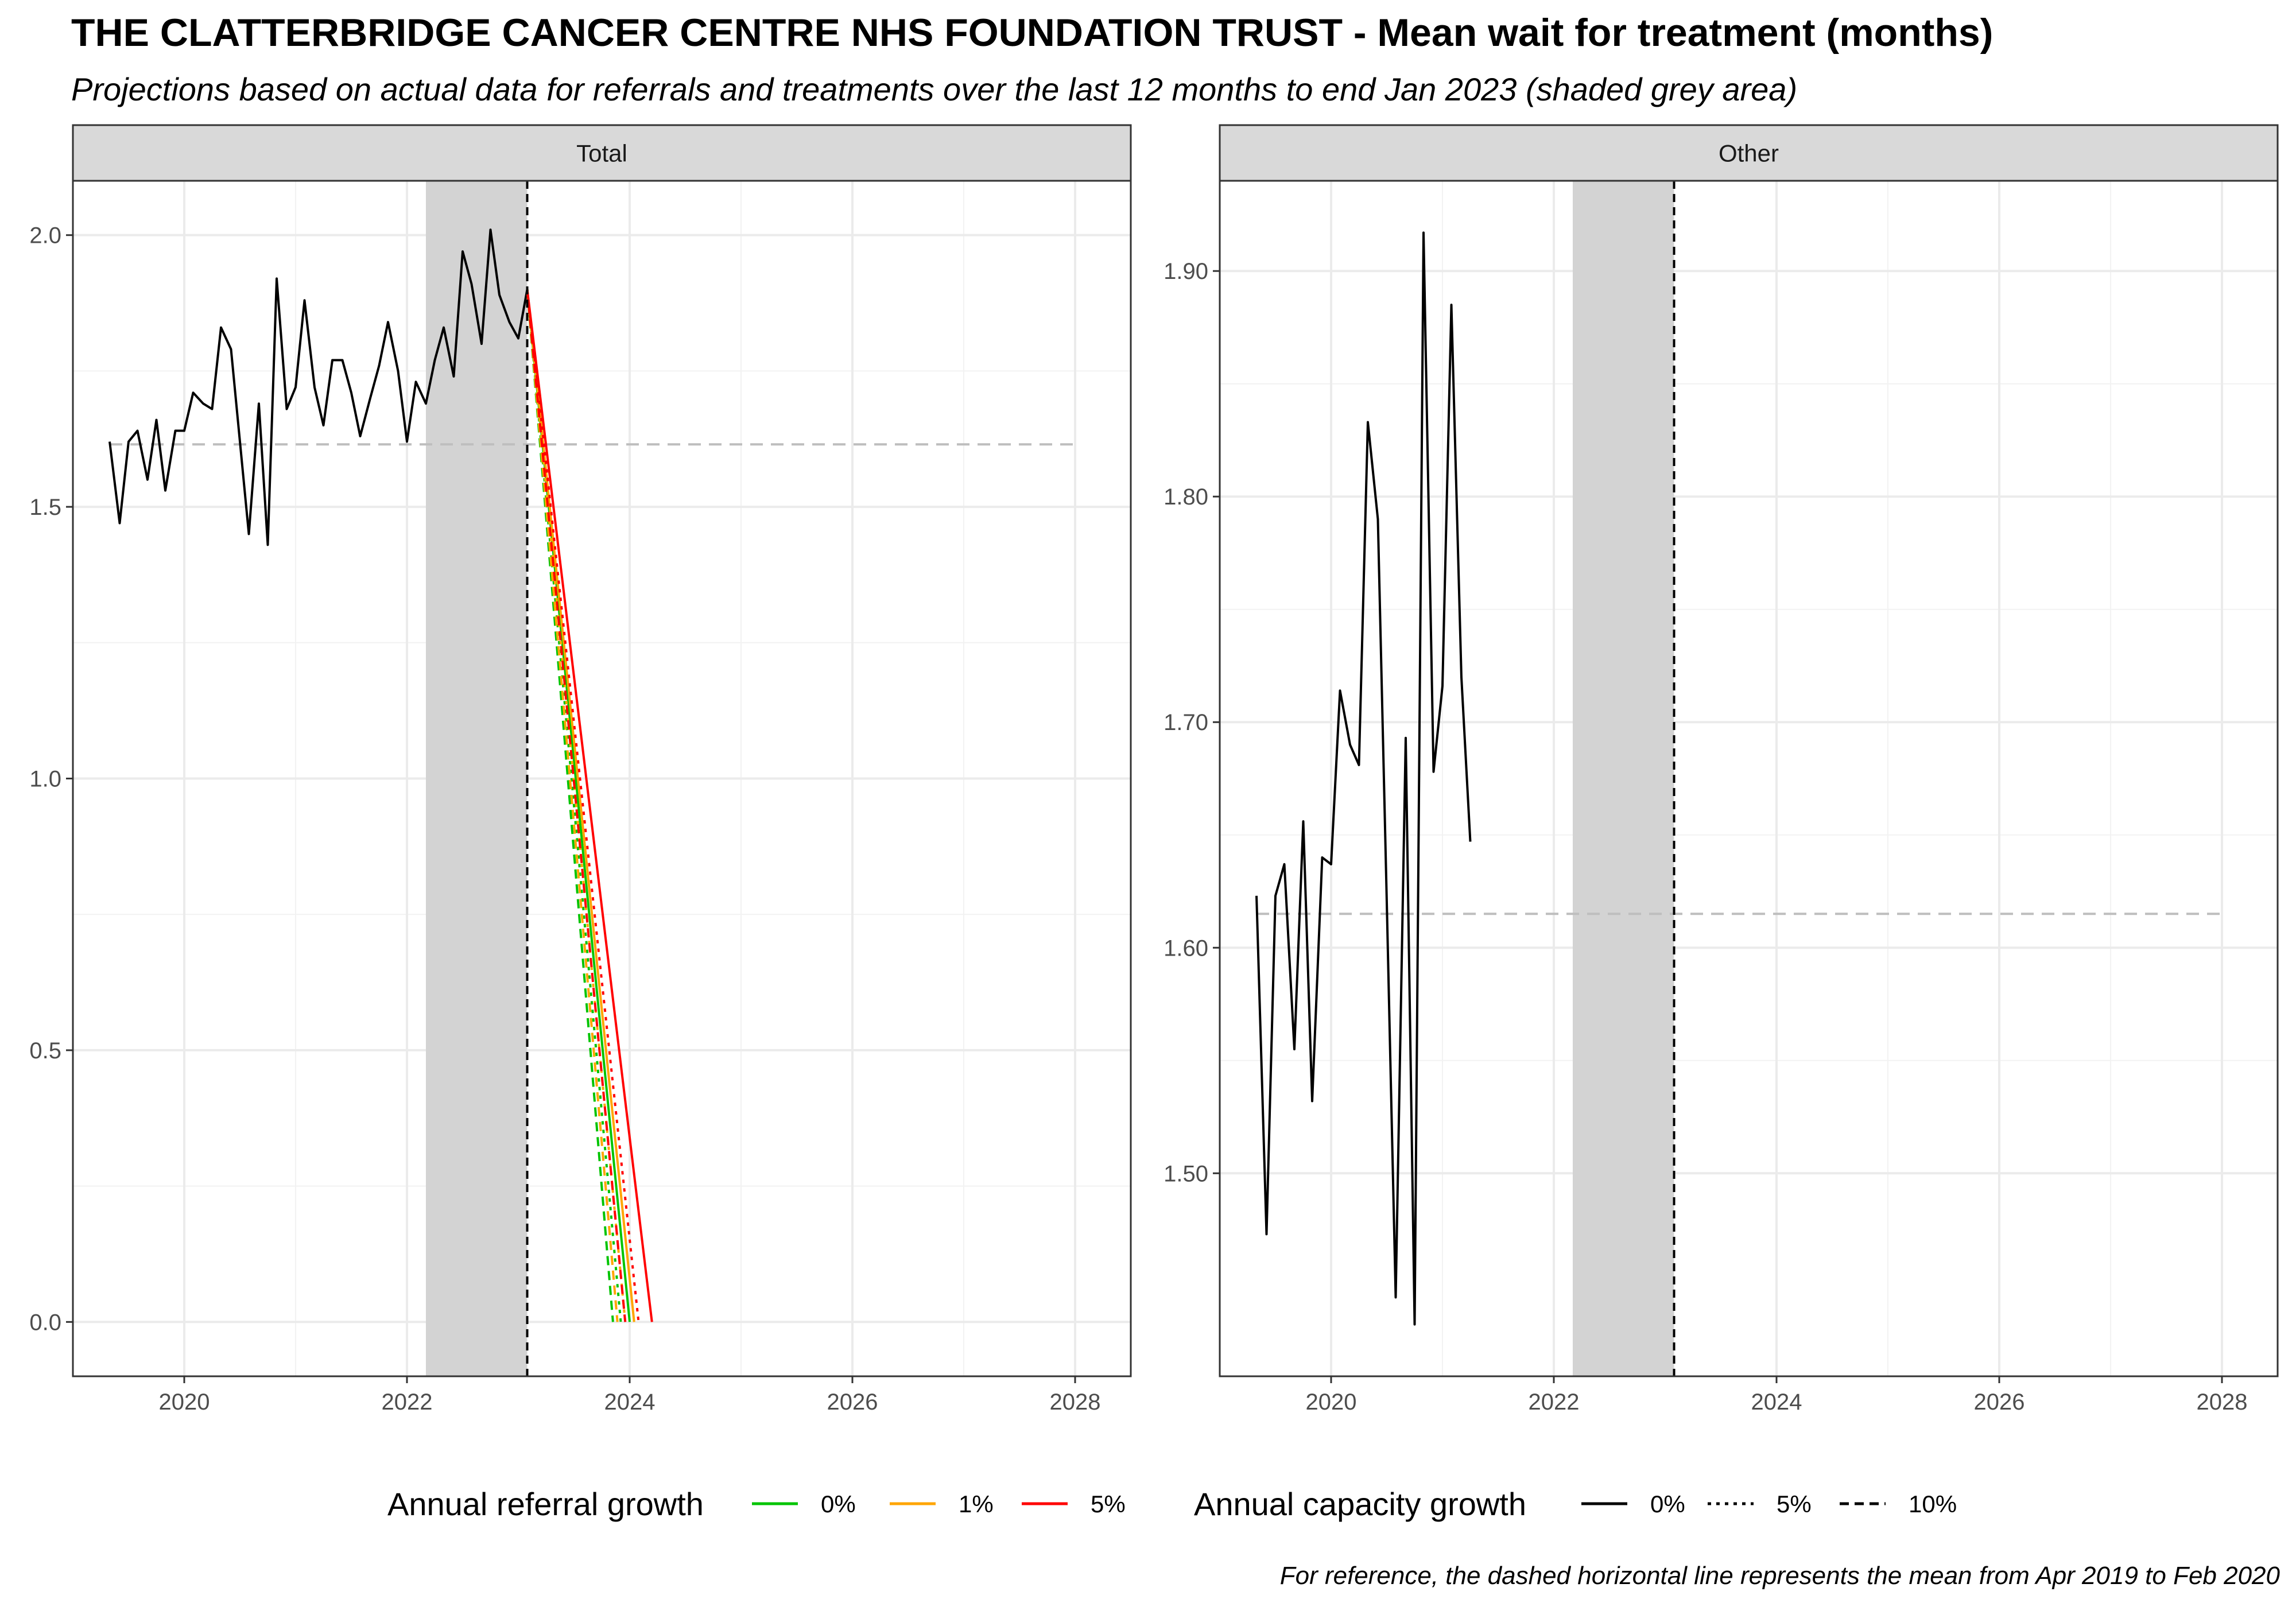 The image size is (2296, 1607). I want to click on y-tick-label: 1.5, so click(45, 507).